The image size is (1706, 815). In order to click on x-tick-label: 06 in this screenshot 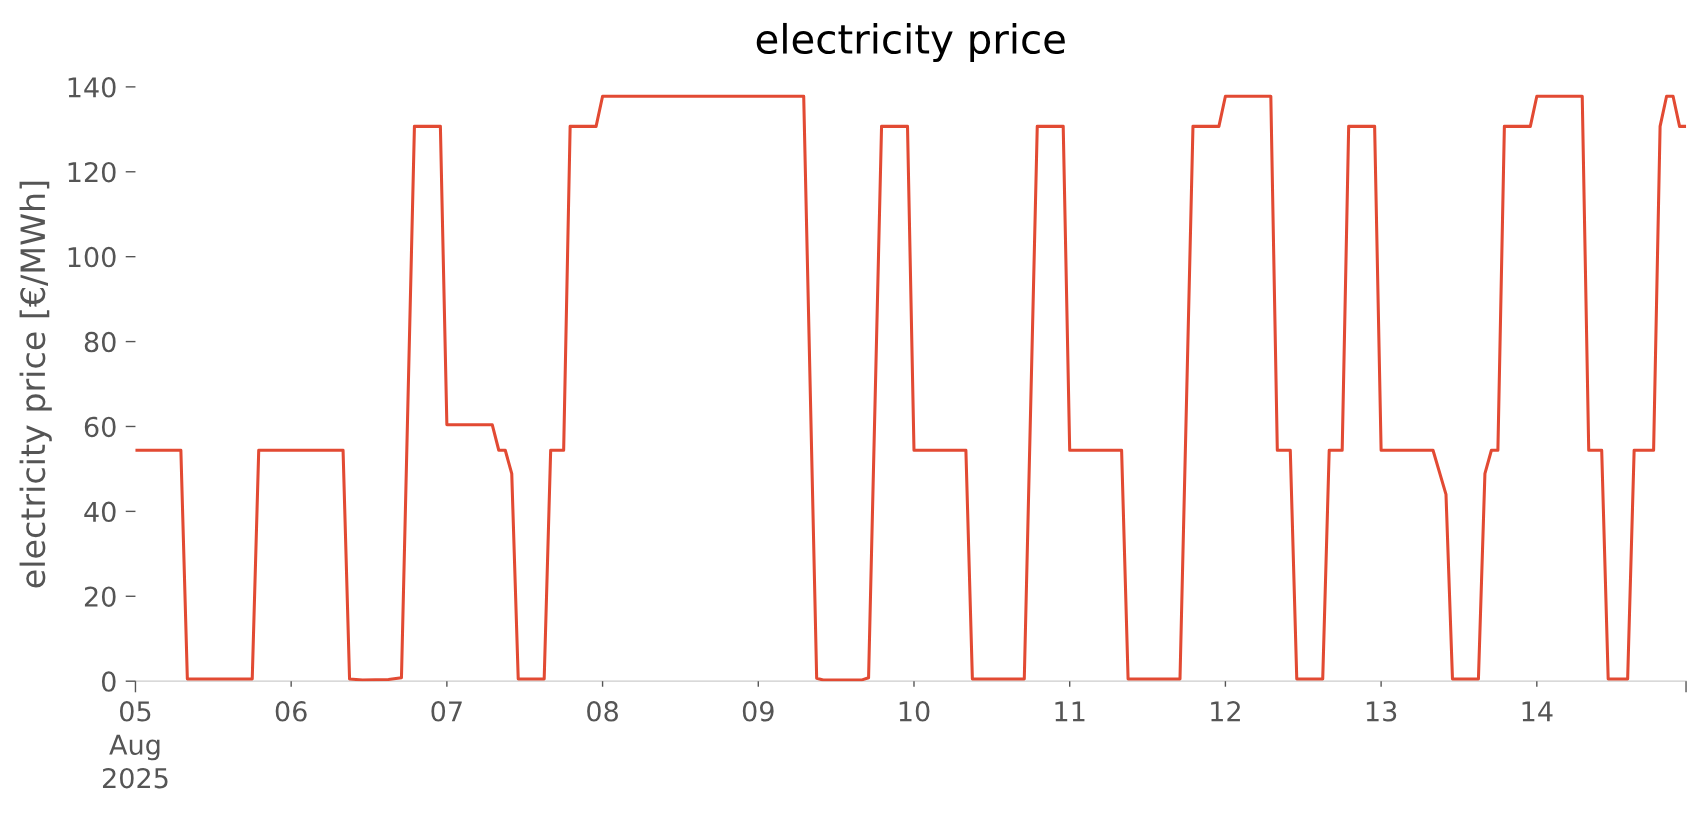, I will do `click(291, 711)`.